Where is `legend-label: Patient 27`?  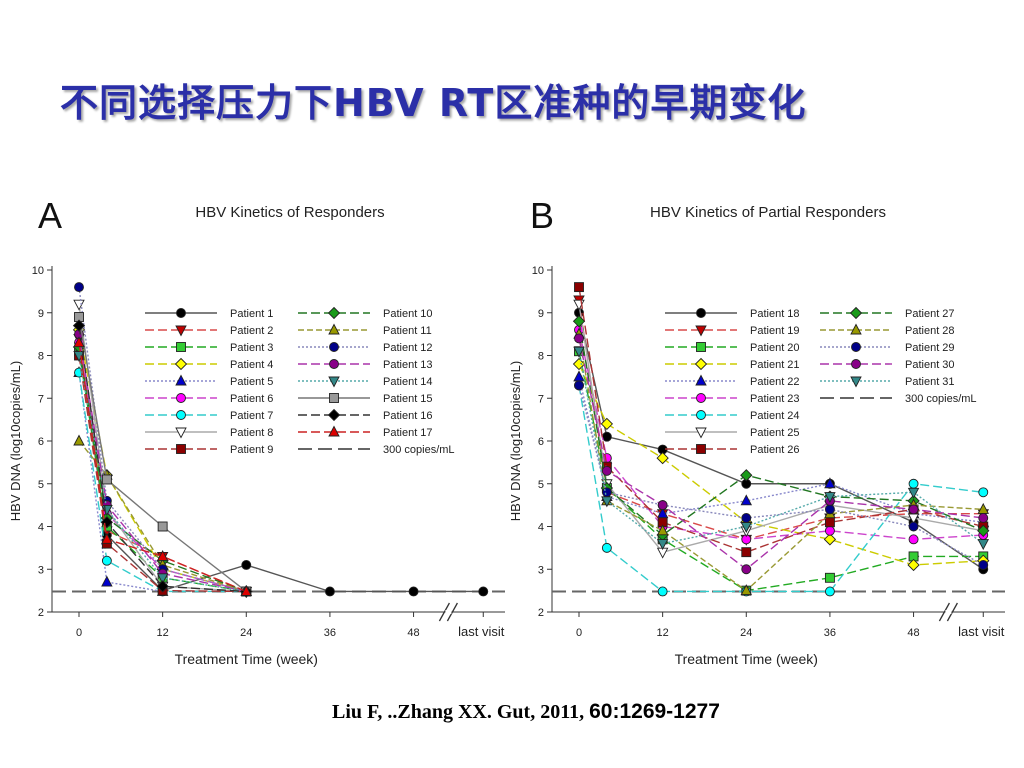
legend-label: Patient 27 is located at coordinates (930, 314).